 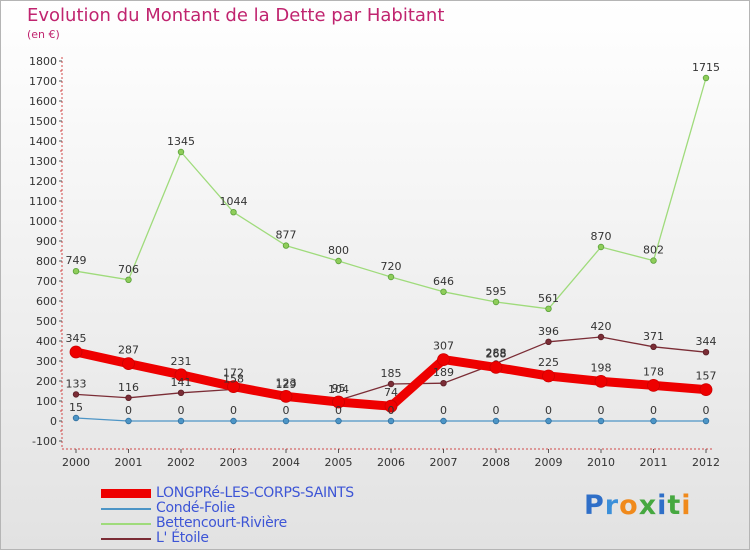 What do you see at coordinates (126, 493) in the screenshot?
I see `legend-swatch-longpre` at bounding box center [126, 493].